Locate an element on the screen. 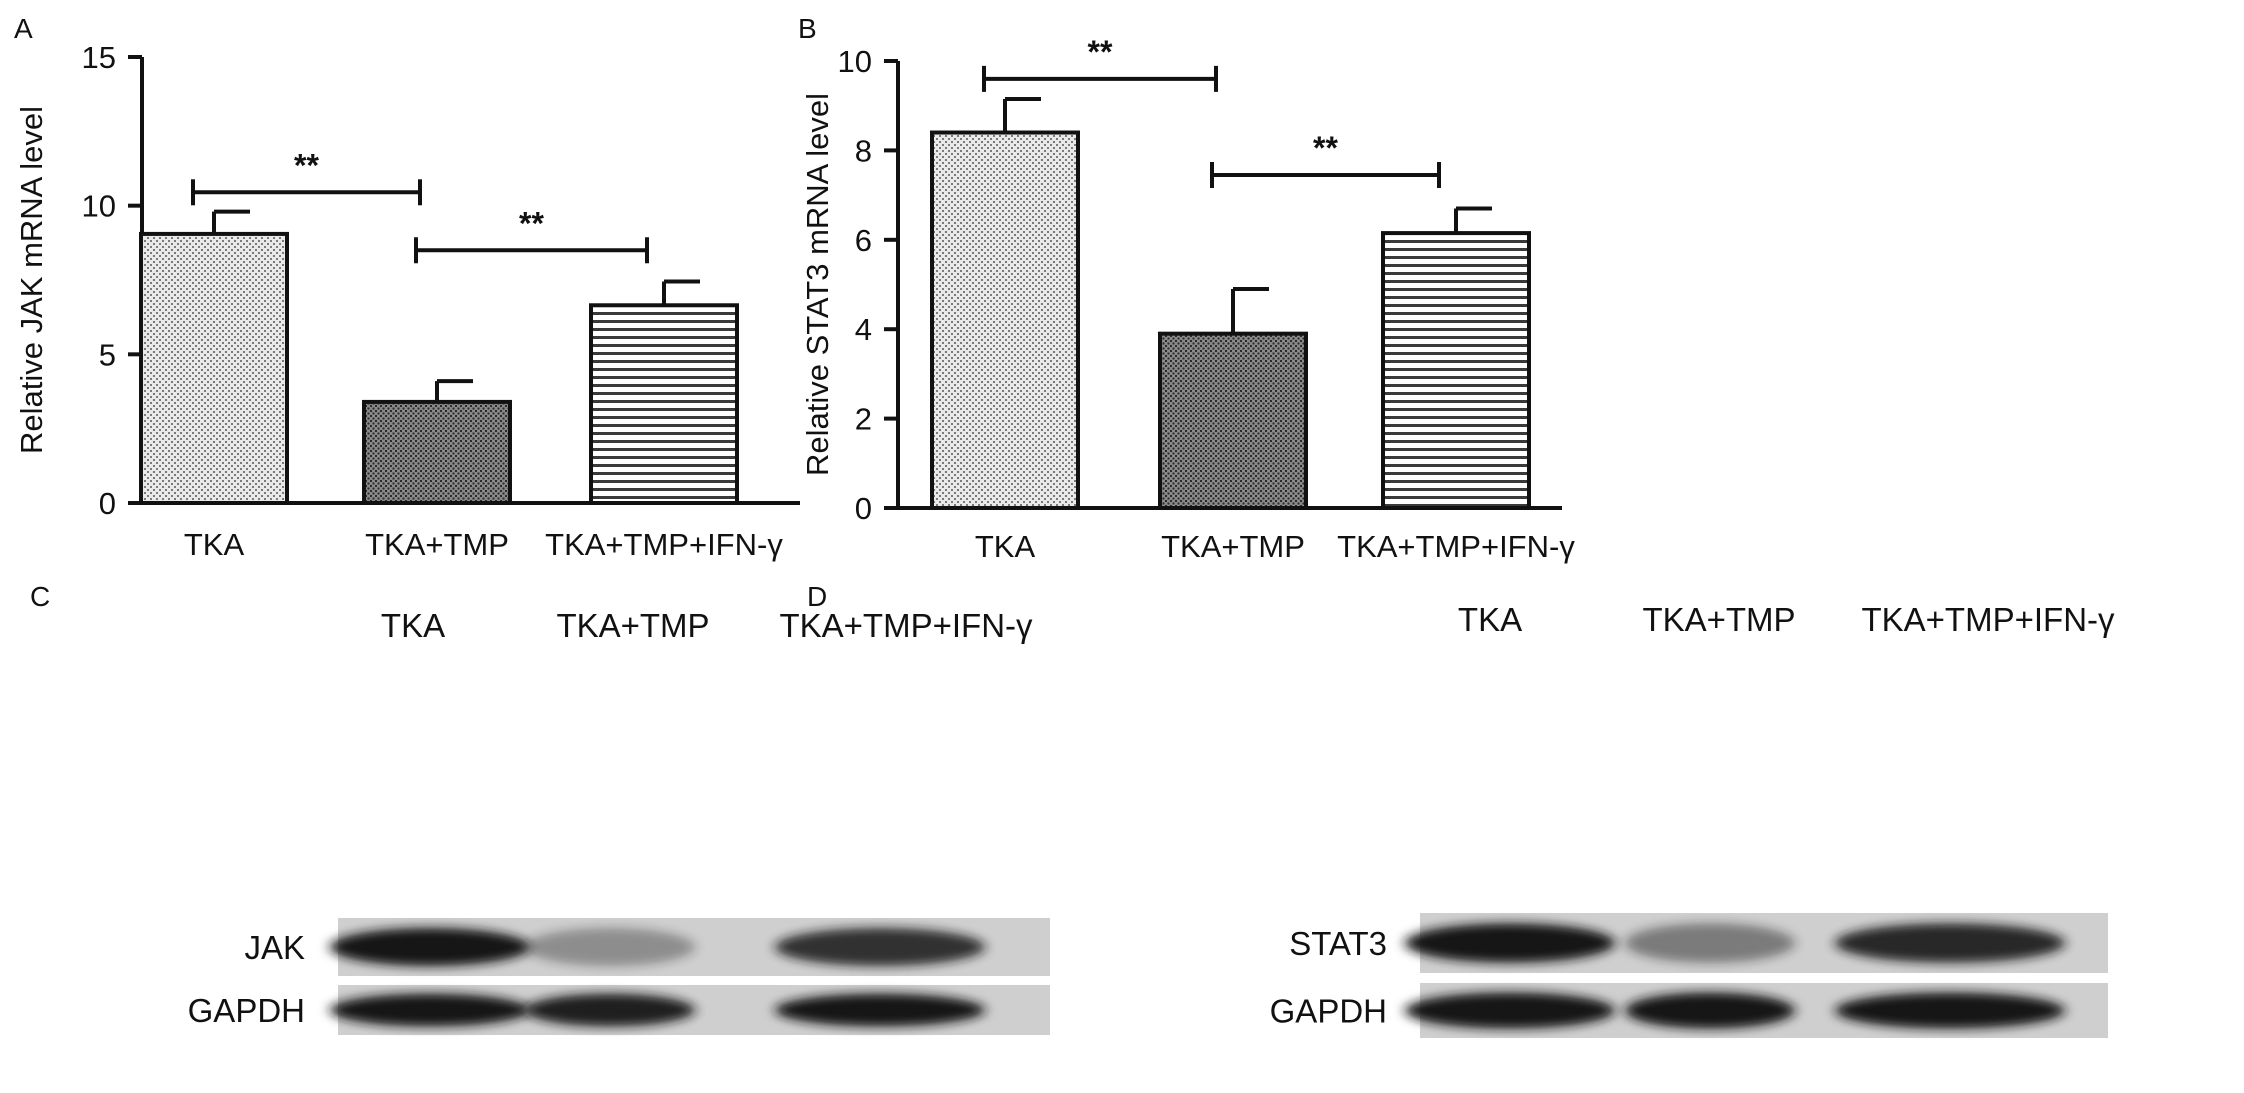  y-tick-label: 15 is located at coordinates (99, 57).